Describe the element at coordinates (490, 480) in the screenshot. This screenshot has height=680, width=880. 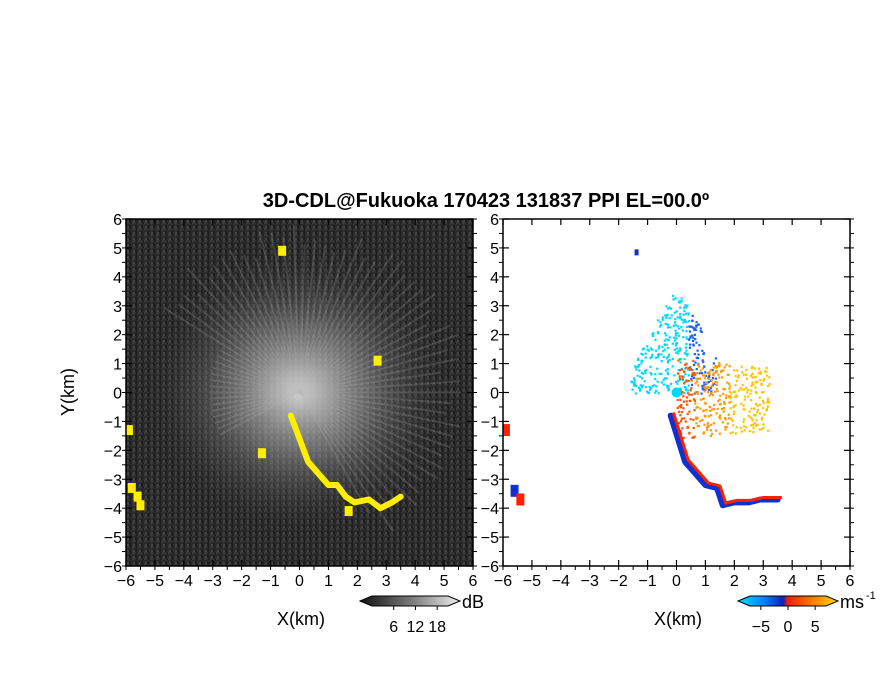
I see `y-tick-label: −3` at that location.